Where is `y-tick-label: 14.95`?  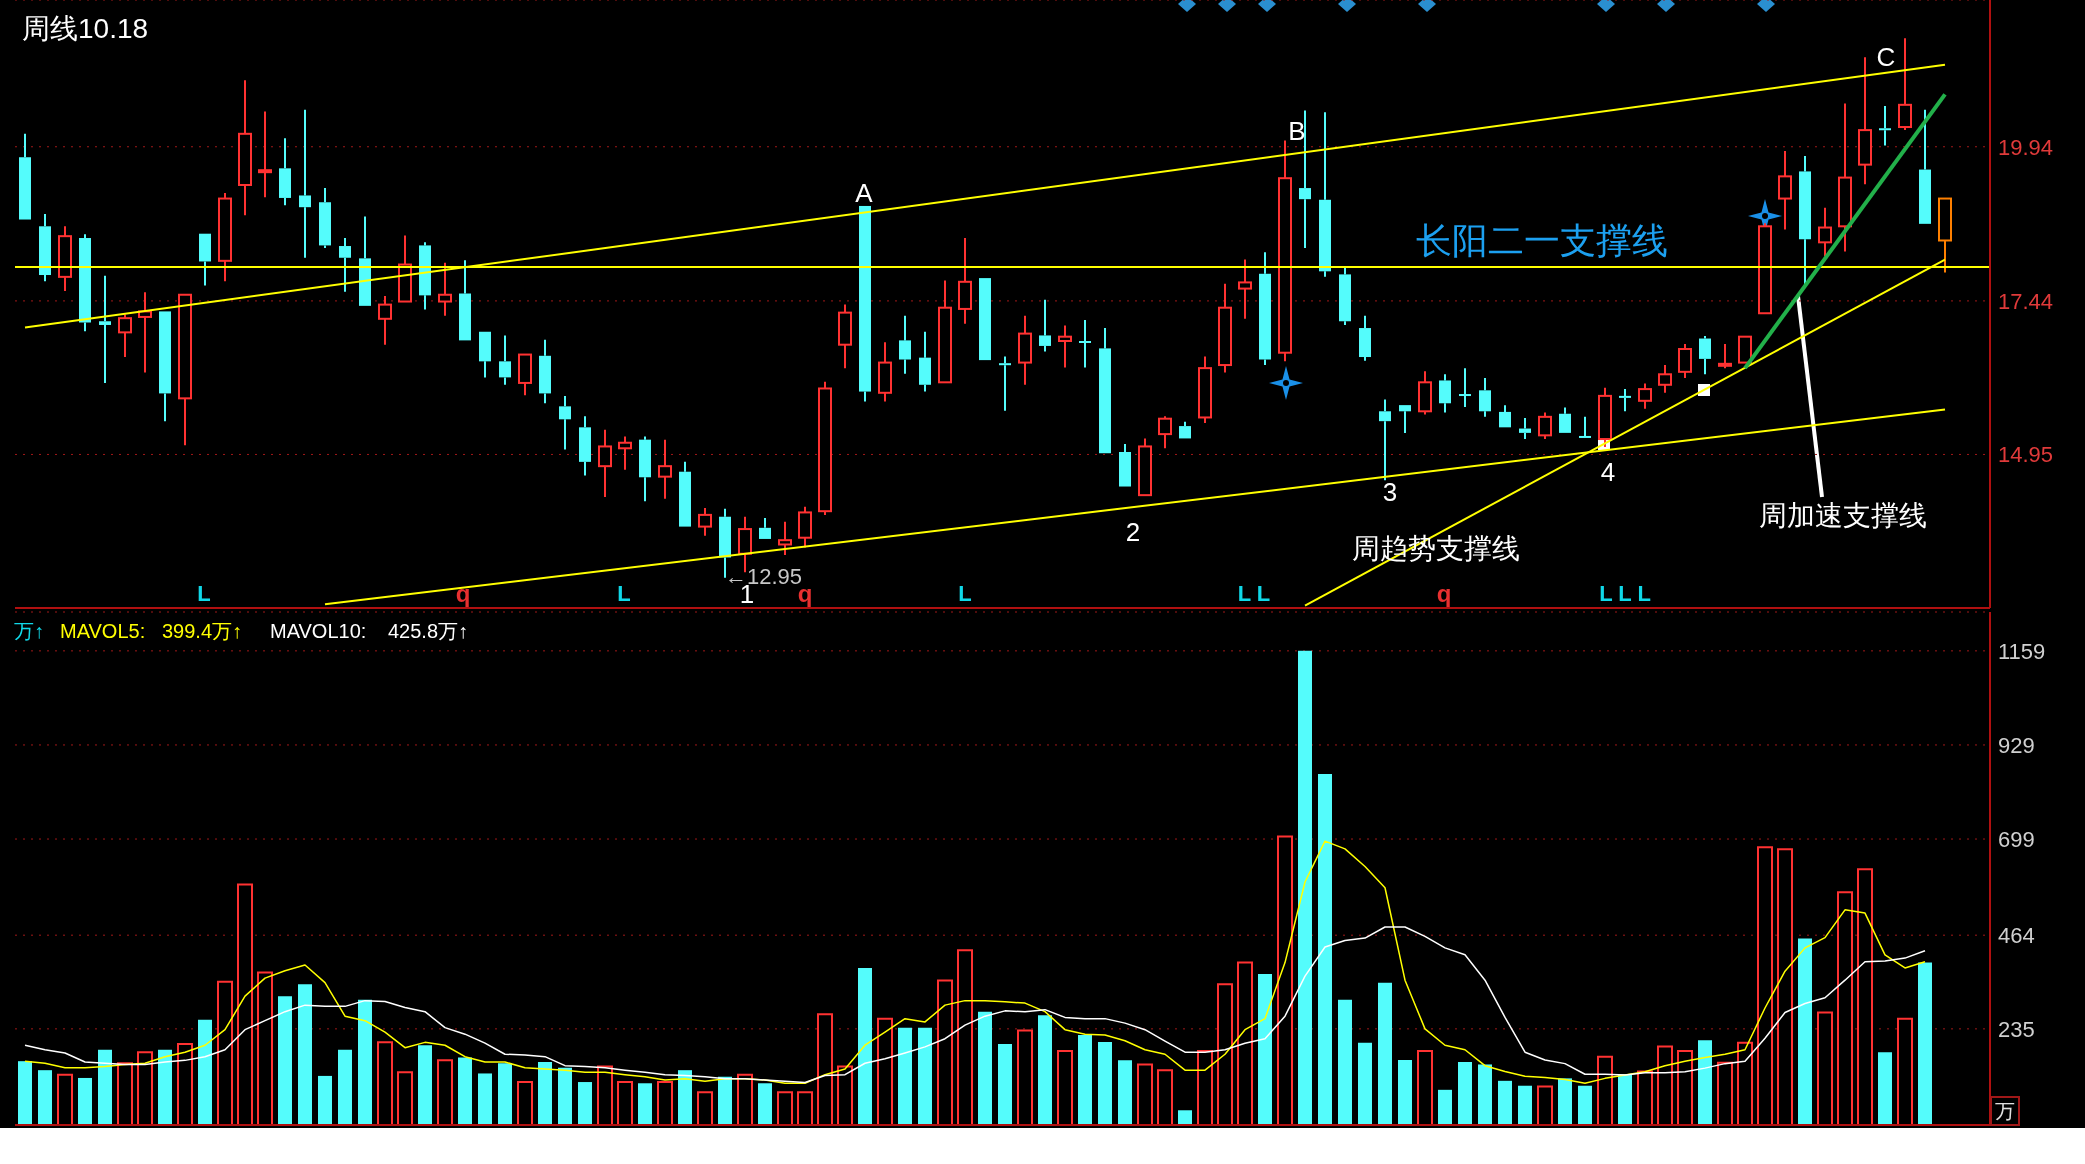
y-tick-label: 14.95 is located at coordinates (2026, 455).